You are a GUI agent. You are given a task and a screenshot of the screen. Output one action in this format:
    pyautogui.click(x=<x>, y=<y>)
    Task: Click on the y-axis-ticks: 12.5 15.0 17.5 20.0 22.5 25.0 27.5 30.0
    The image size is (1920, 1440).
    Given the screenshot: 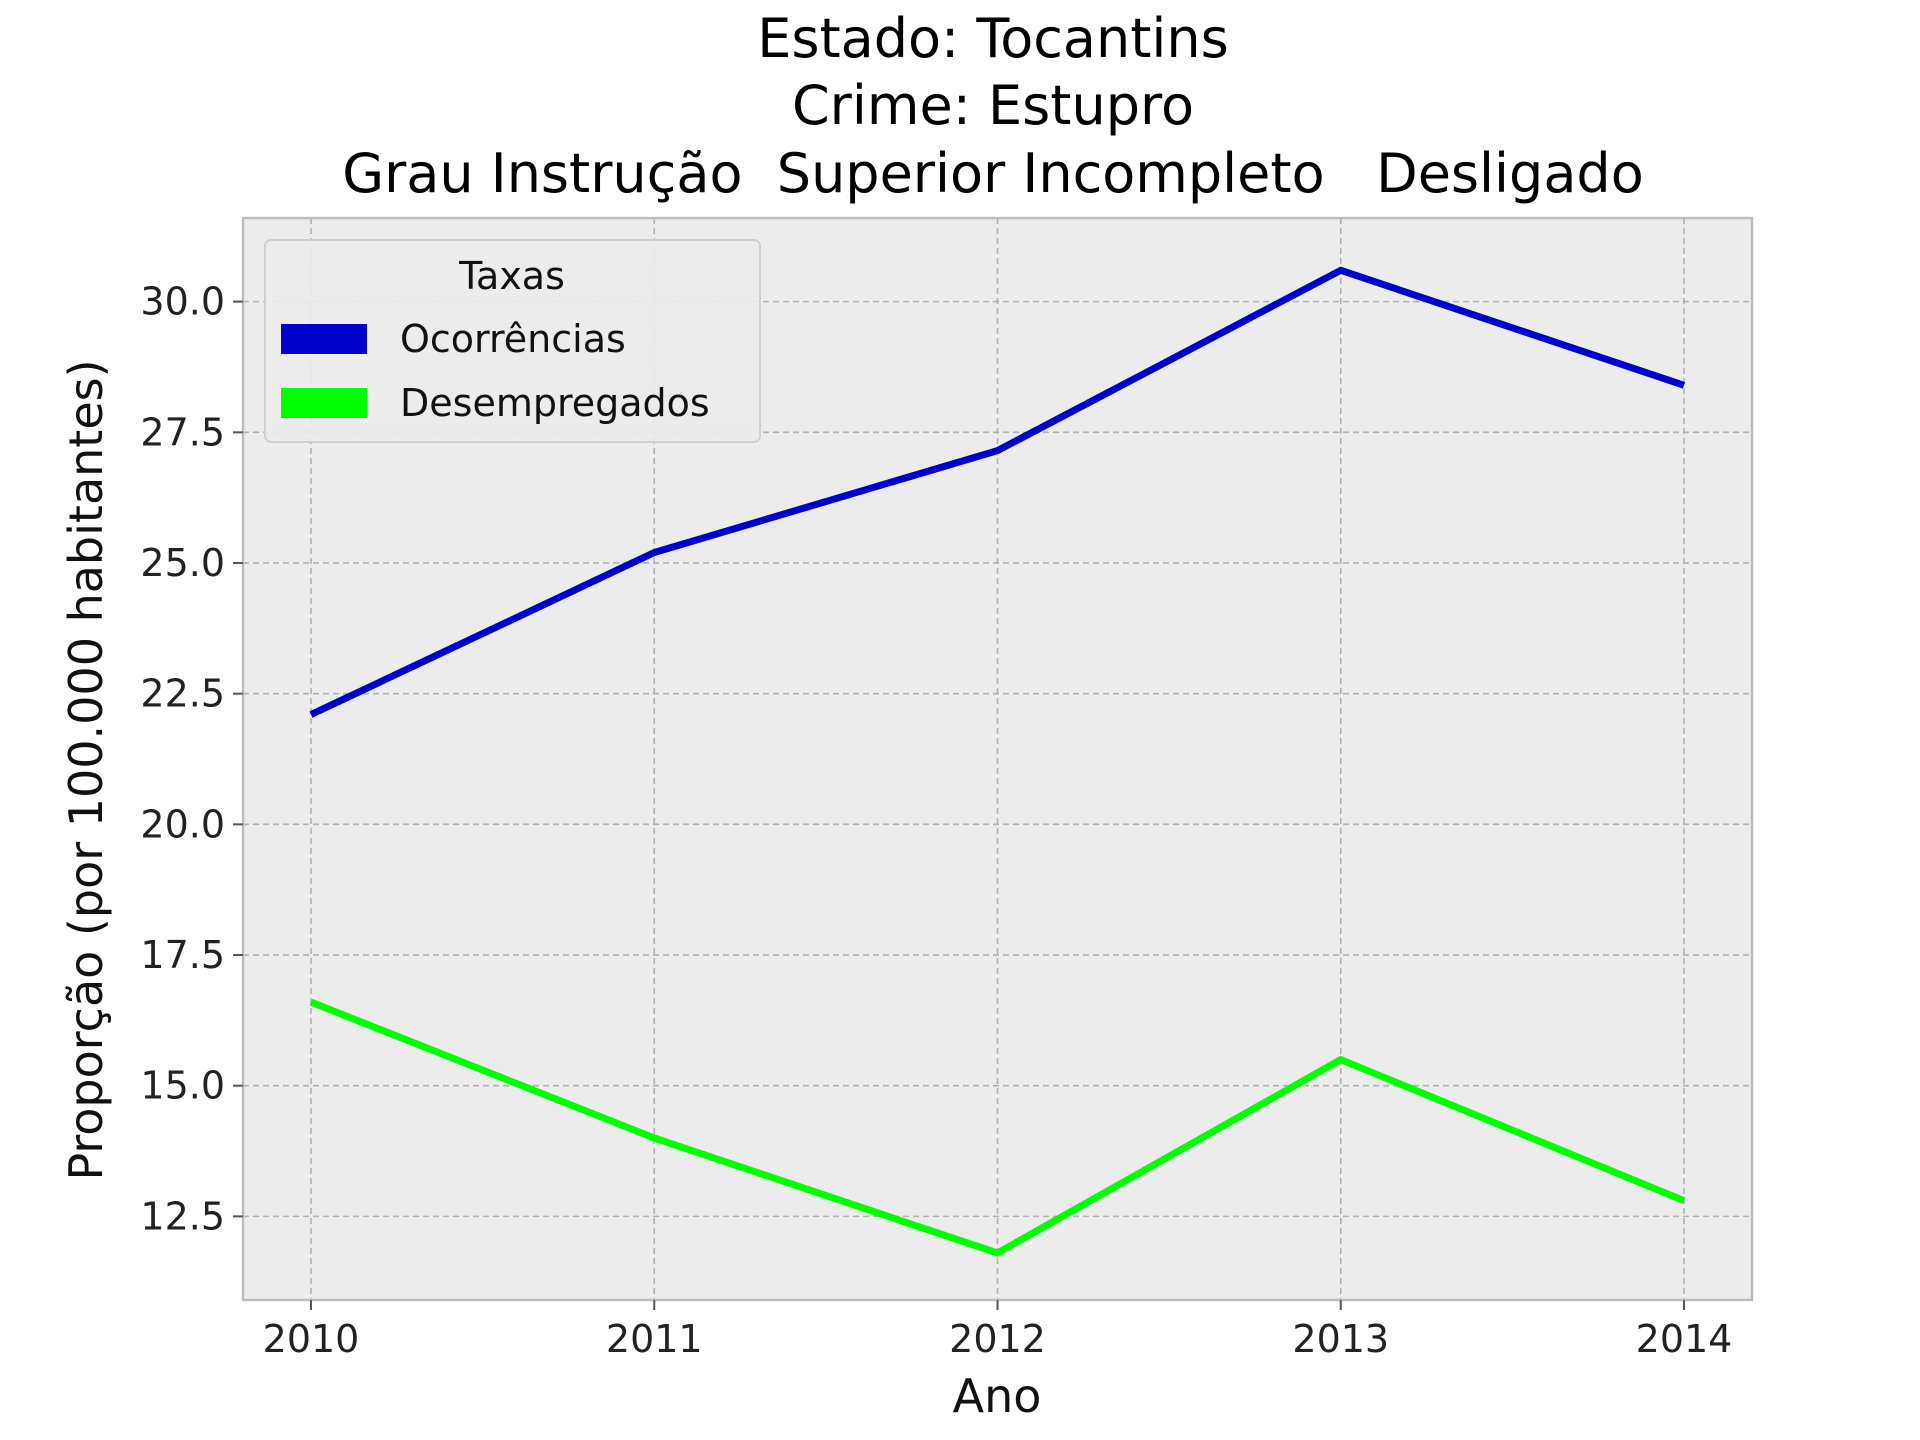 What is the action you would take?
    pyautogui.click(x=191, y=759)
    